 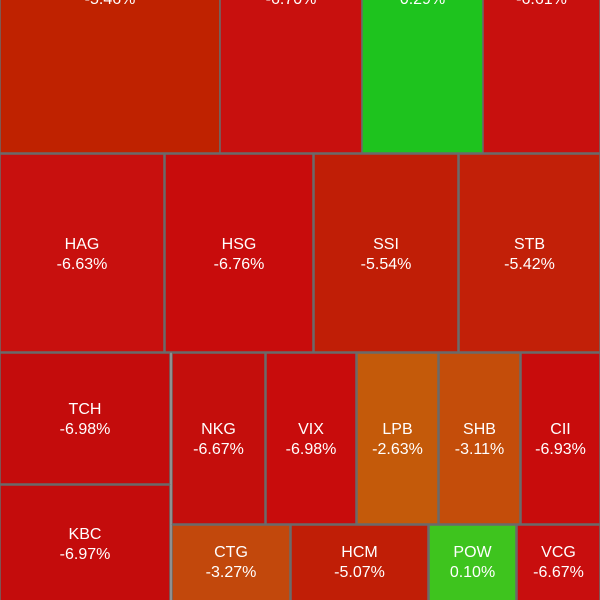 I want to click on tile-name: STB, so click(x=529, y=244).